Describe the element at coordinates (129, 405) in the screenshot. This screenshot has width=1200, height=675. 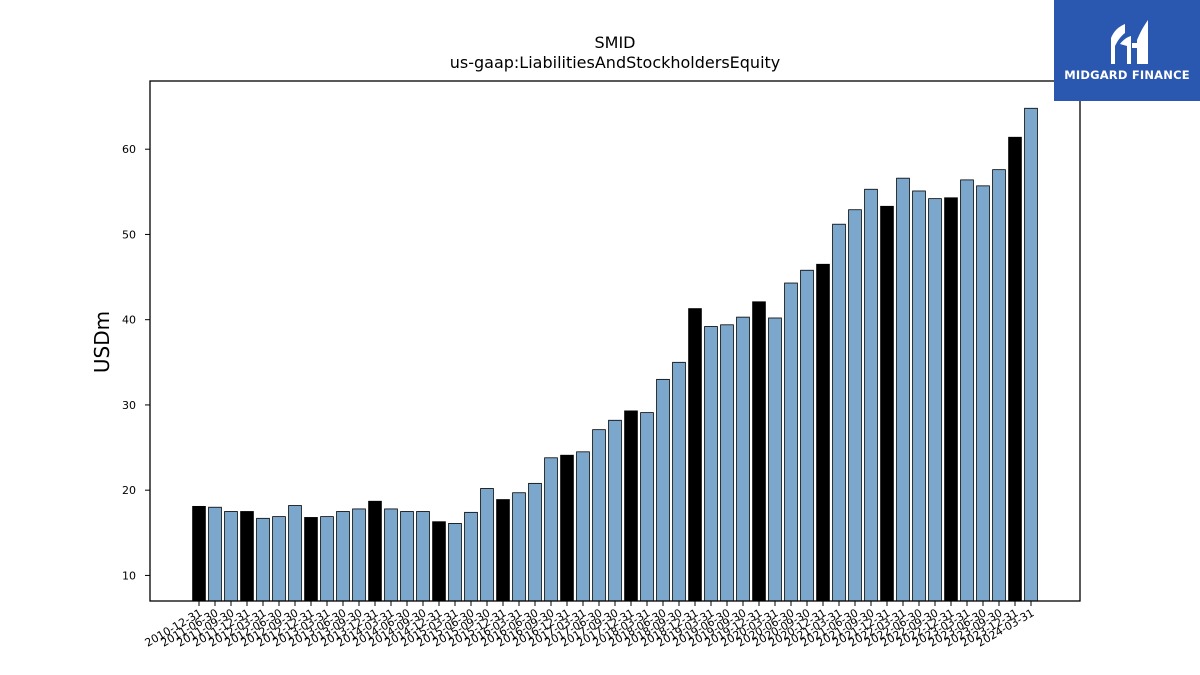
I see `y-tick-label: 30` at that location.